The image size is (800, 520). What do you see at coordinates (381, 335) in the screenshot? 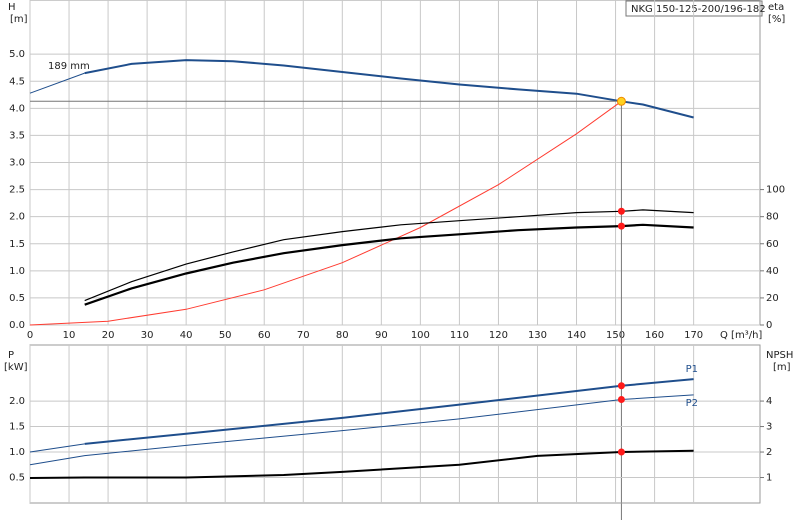
I see `x-tick-label: 90` at bounding box center [381, 335].